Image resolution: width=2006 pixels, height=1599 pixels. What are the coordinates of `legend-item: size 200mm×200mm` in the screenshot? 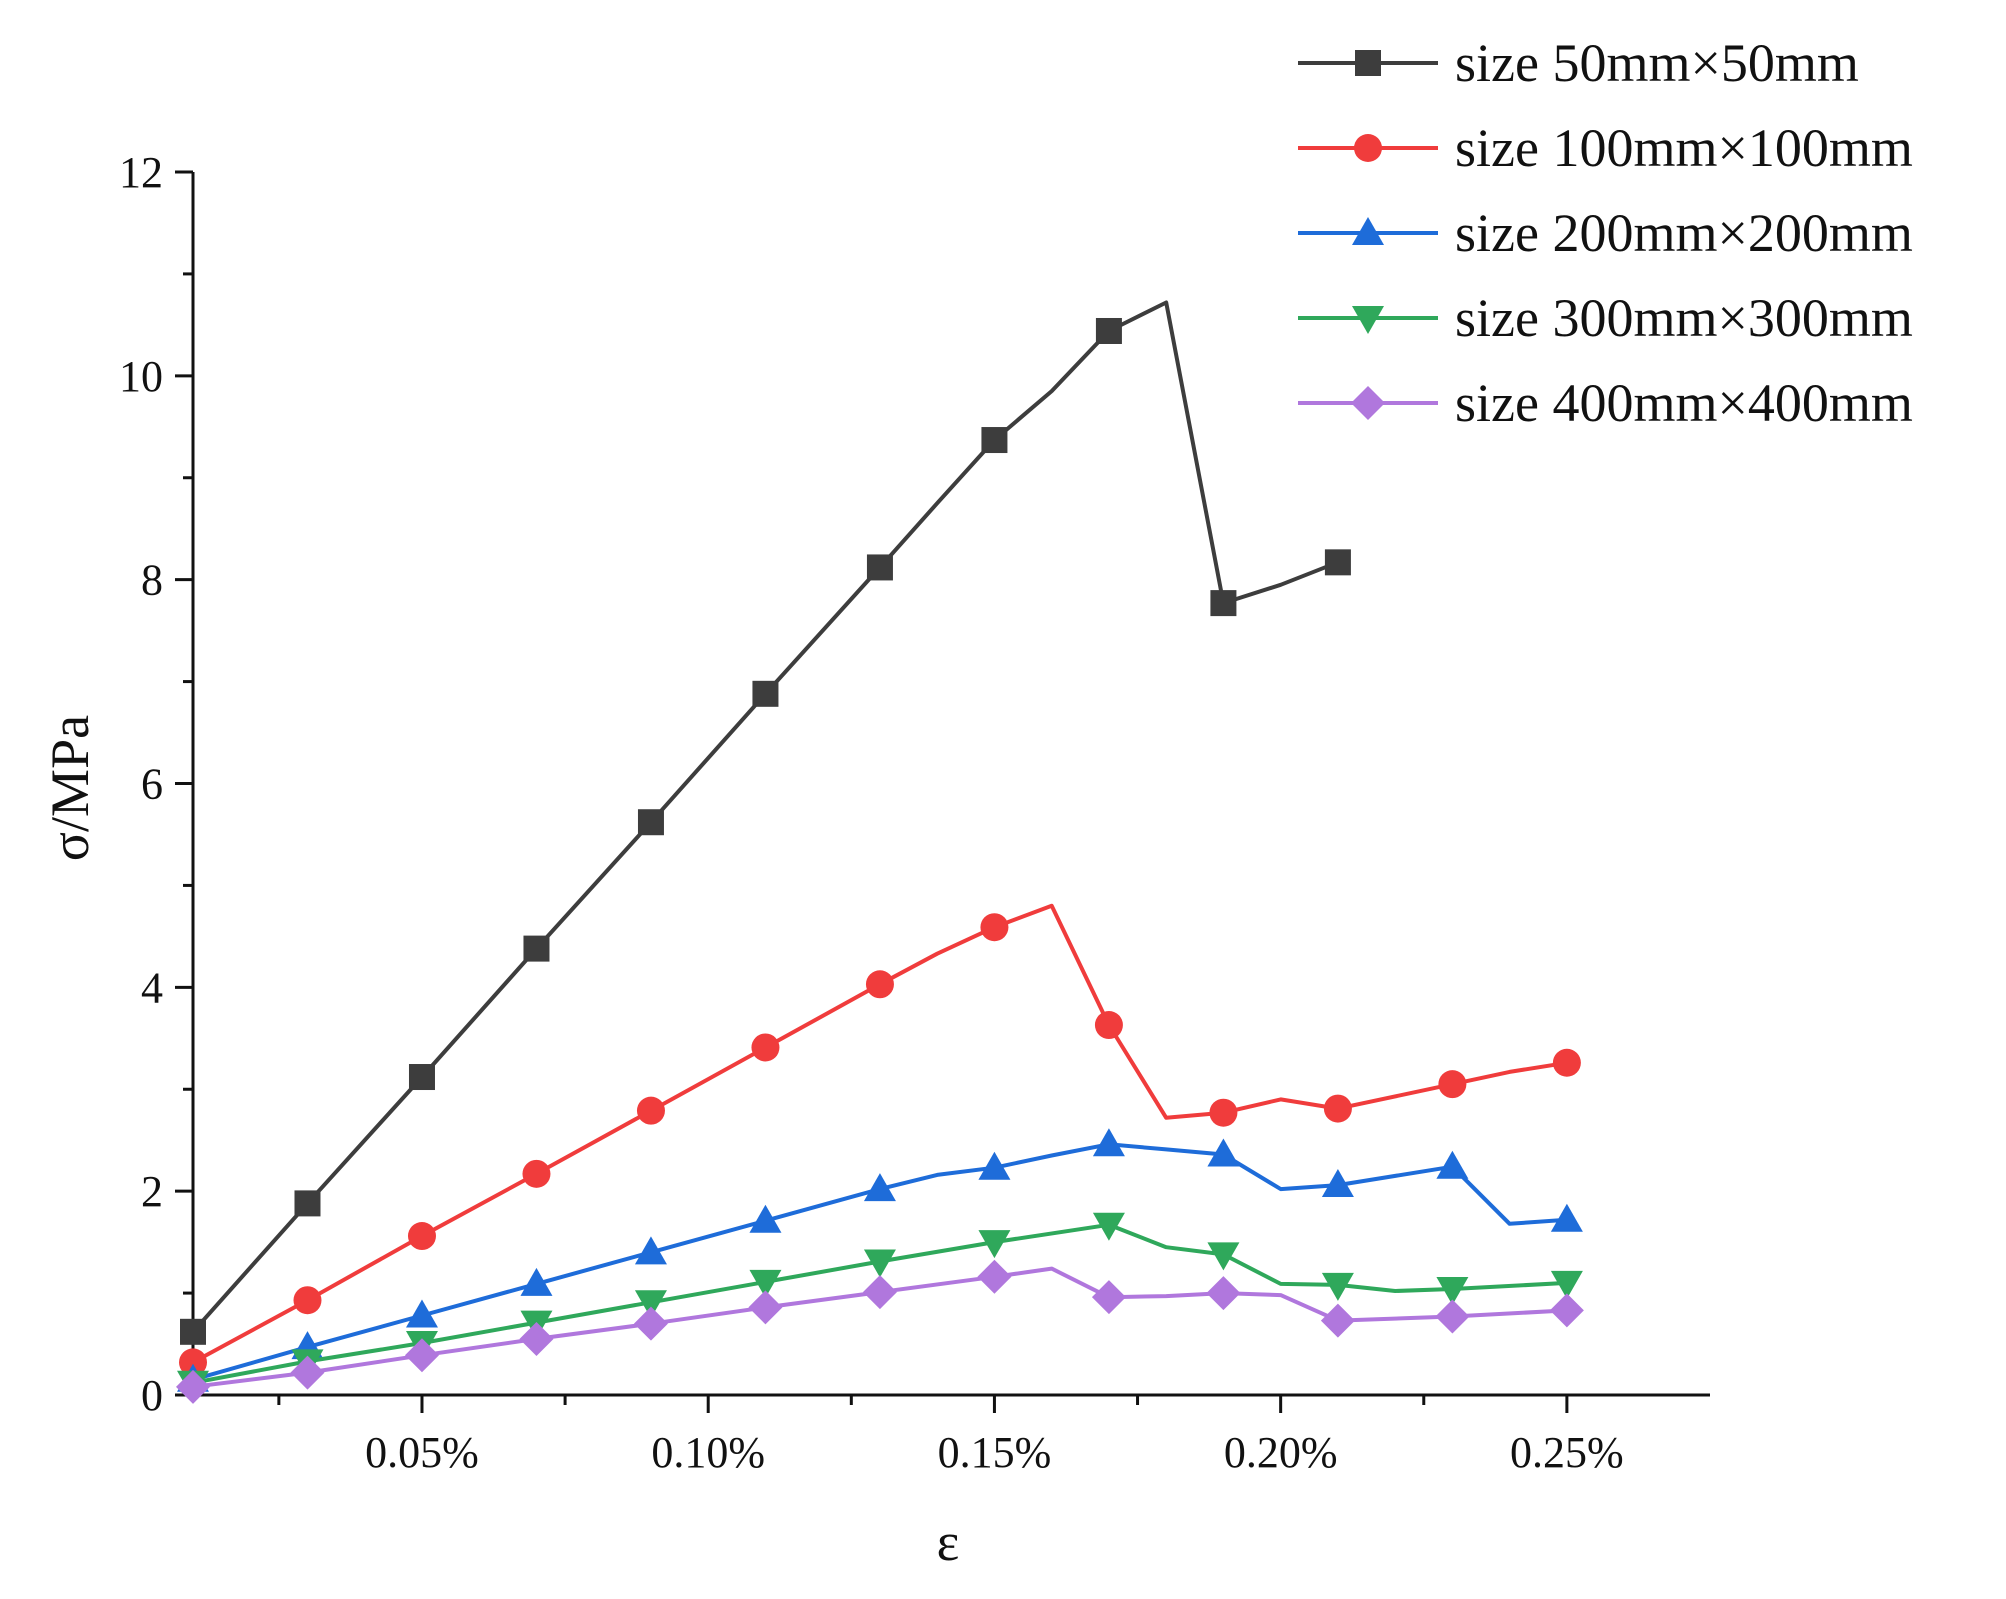 It's located at (1605, 233).